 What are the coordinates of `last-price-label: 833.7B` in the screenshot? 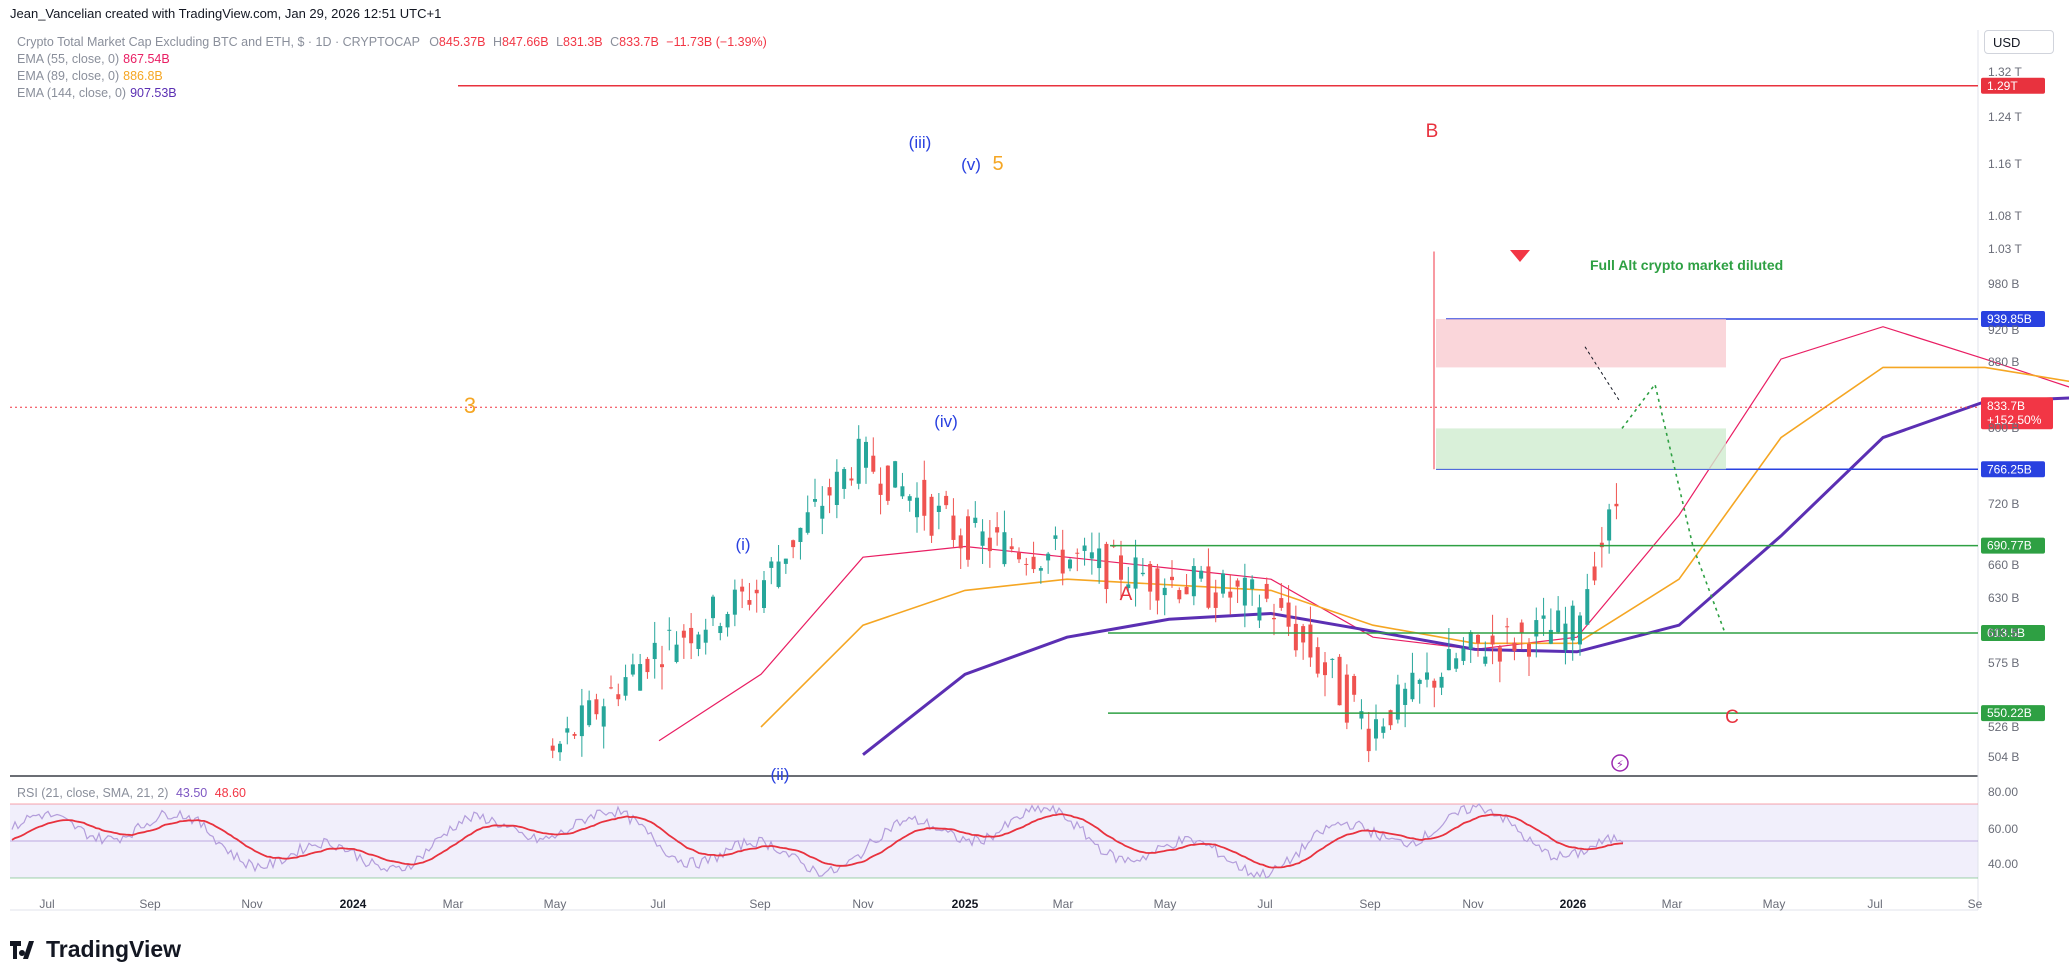 It's located at (2006, 406).